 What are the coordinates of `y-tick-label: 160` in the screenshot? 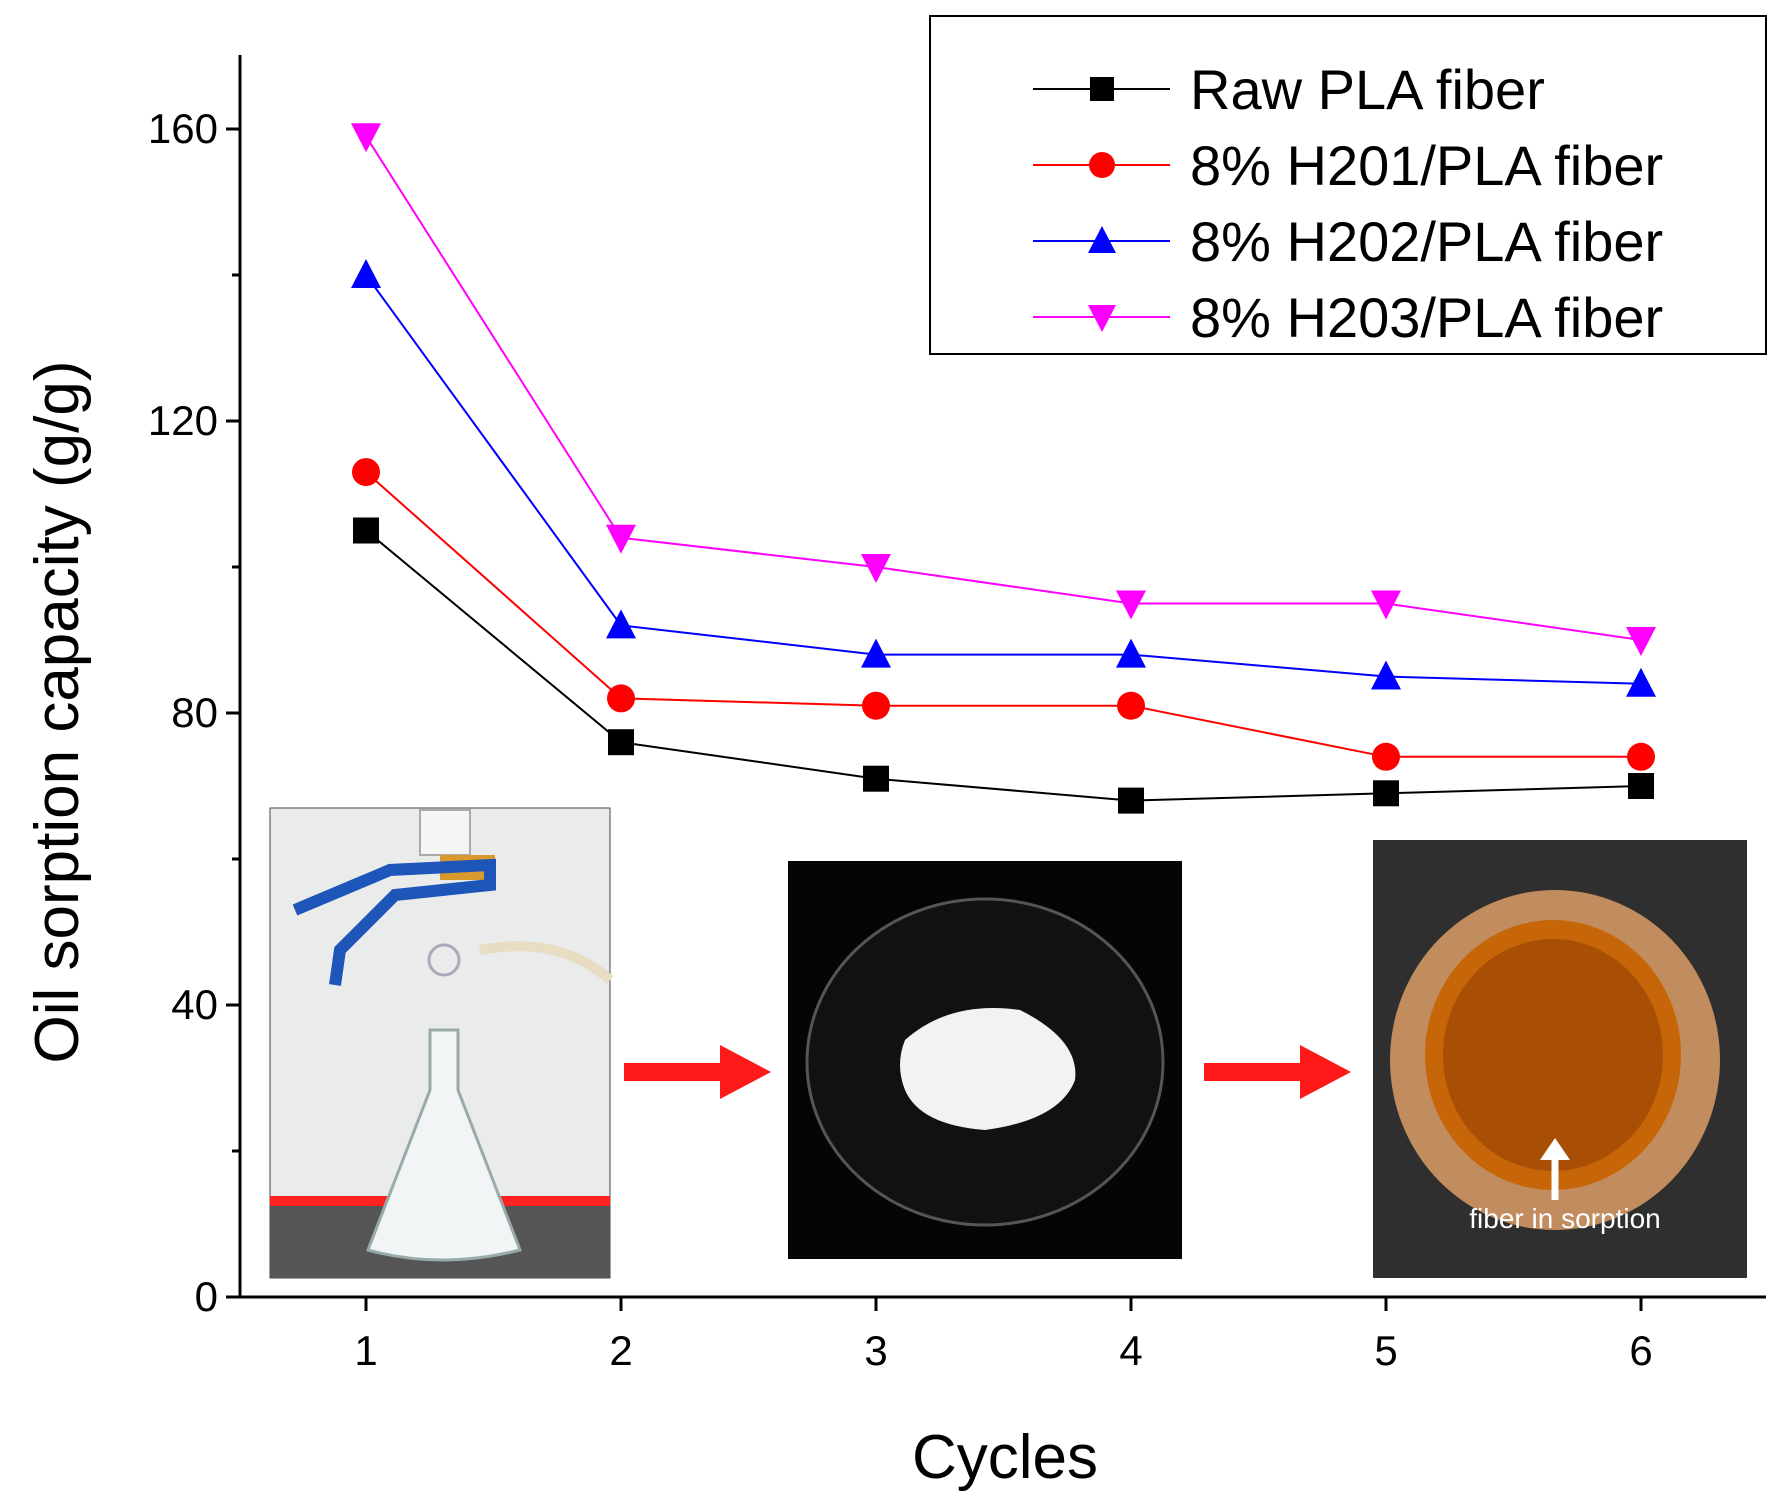 It's located at (183, 128).